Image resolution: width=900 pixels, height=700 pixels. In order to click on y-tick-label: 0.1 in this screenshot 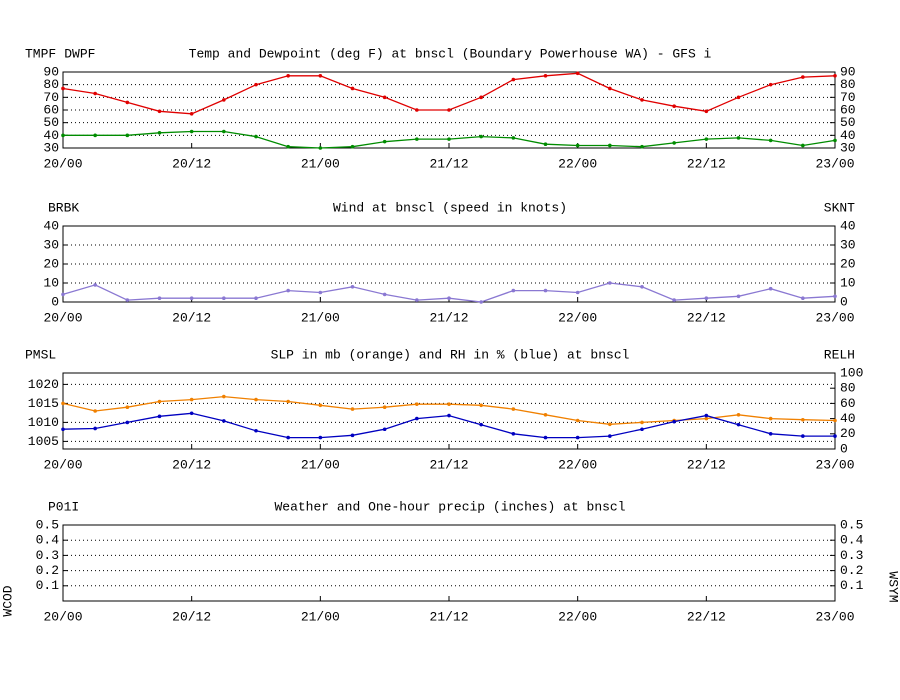, I will do `click(48, 585)`.